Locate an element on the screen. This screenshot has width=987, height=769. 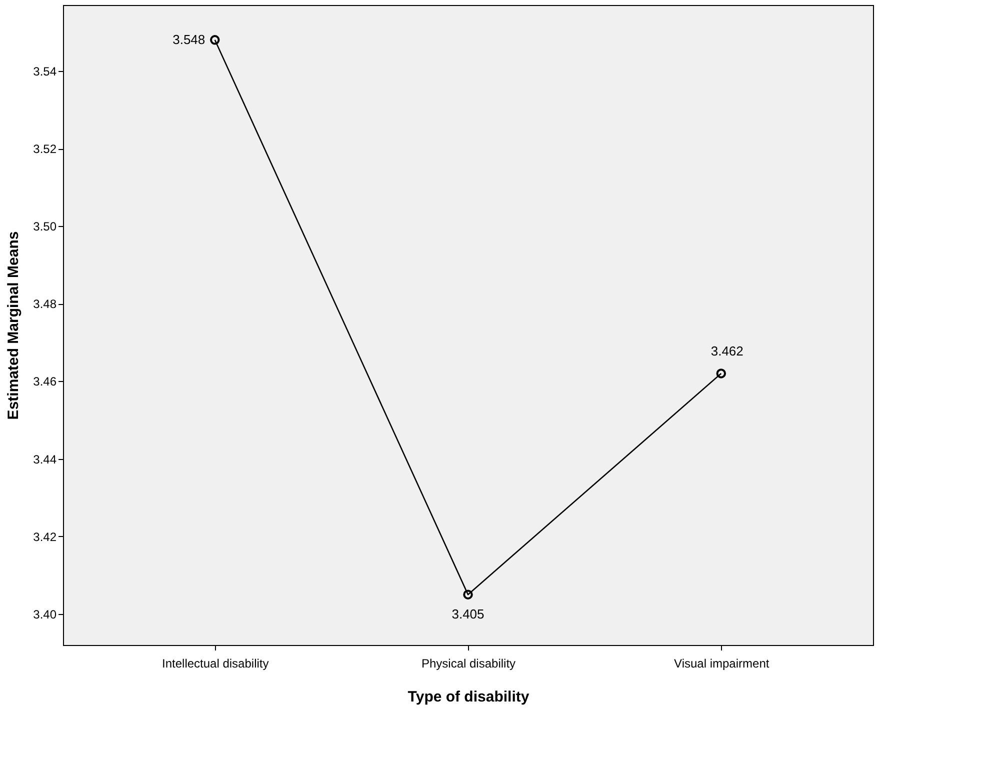
data-label: 3.462 is located at coordinates (727, 350).